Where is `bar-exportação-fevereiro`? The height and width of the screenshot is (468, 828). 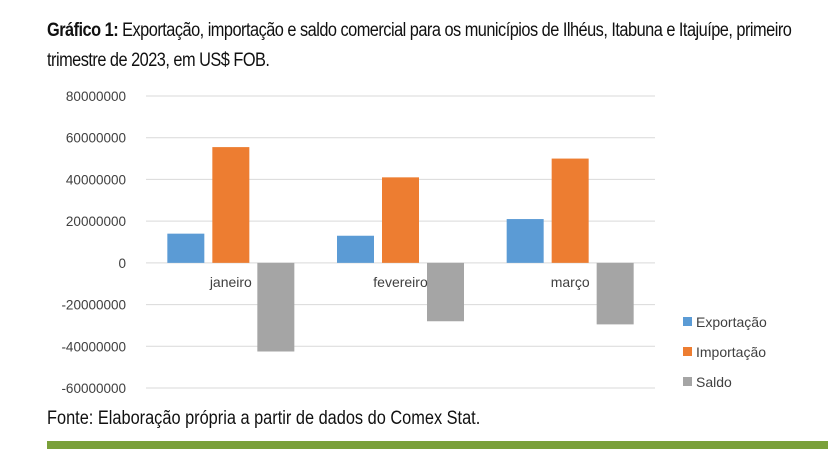 bar-exportação-fevereiro is located at coordinates (355, 249).